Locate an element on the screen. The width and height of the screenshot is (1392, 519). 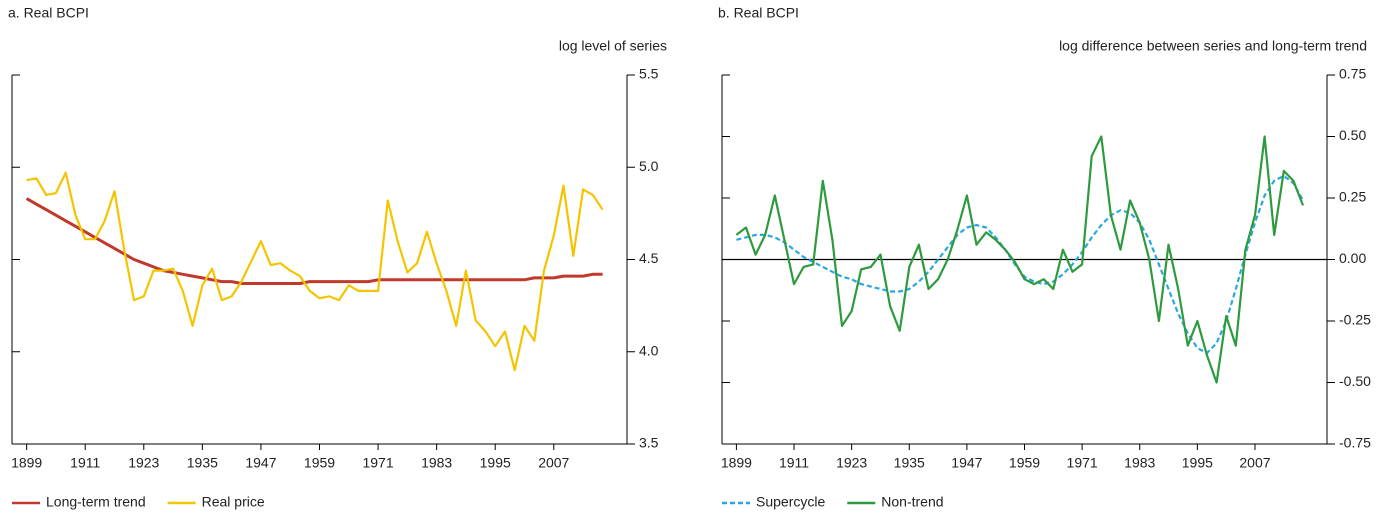
panel-title: a. Real BCPI is located at coordinates (48, 13).